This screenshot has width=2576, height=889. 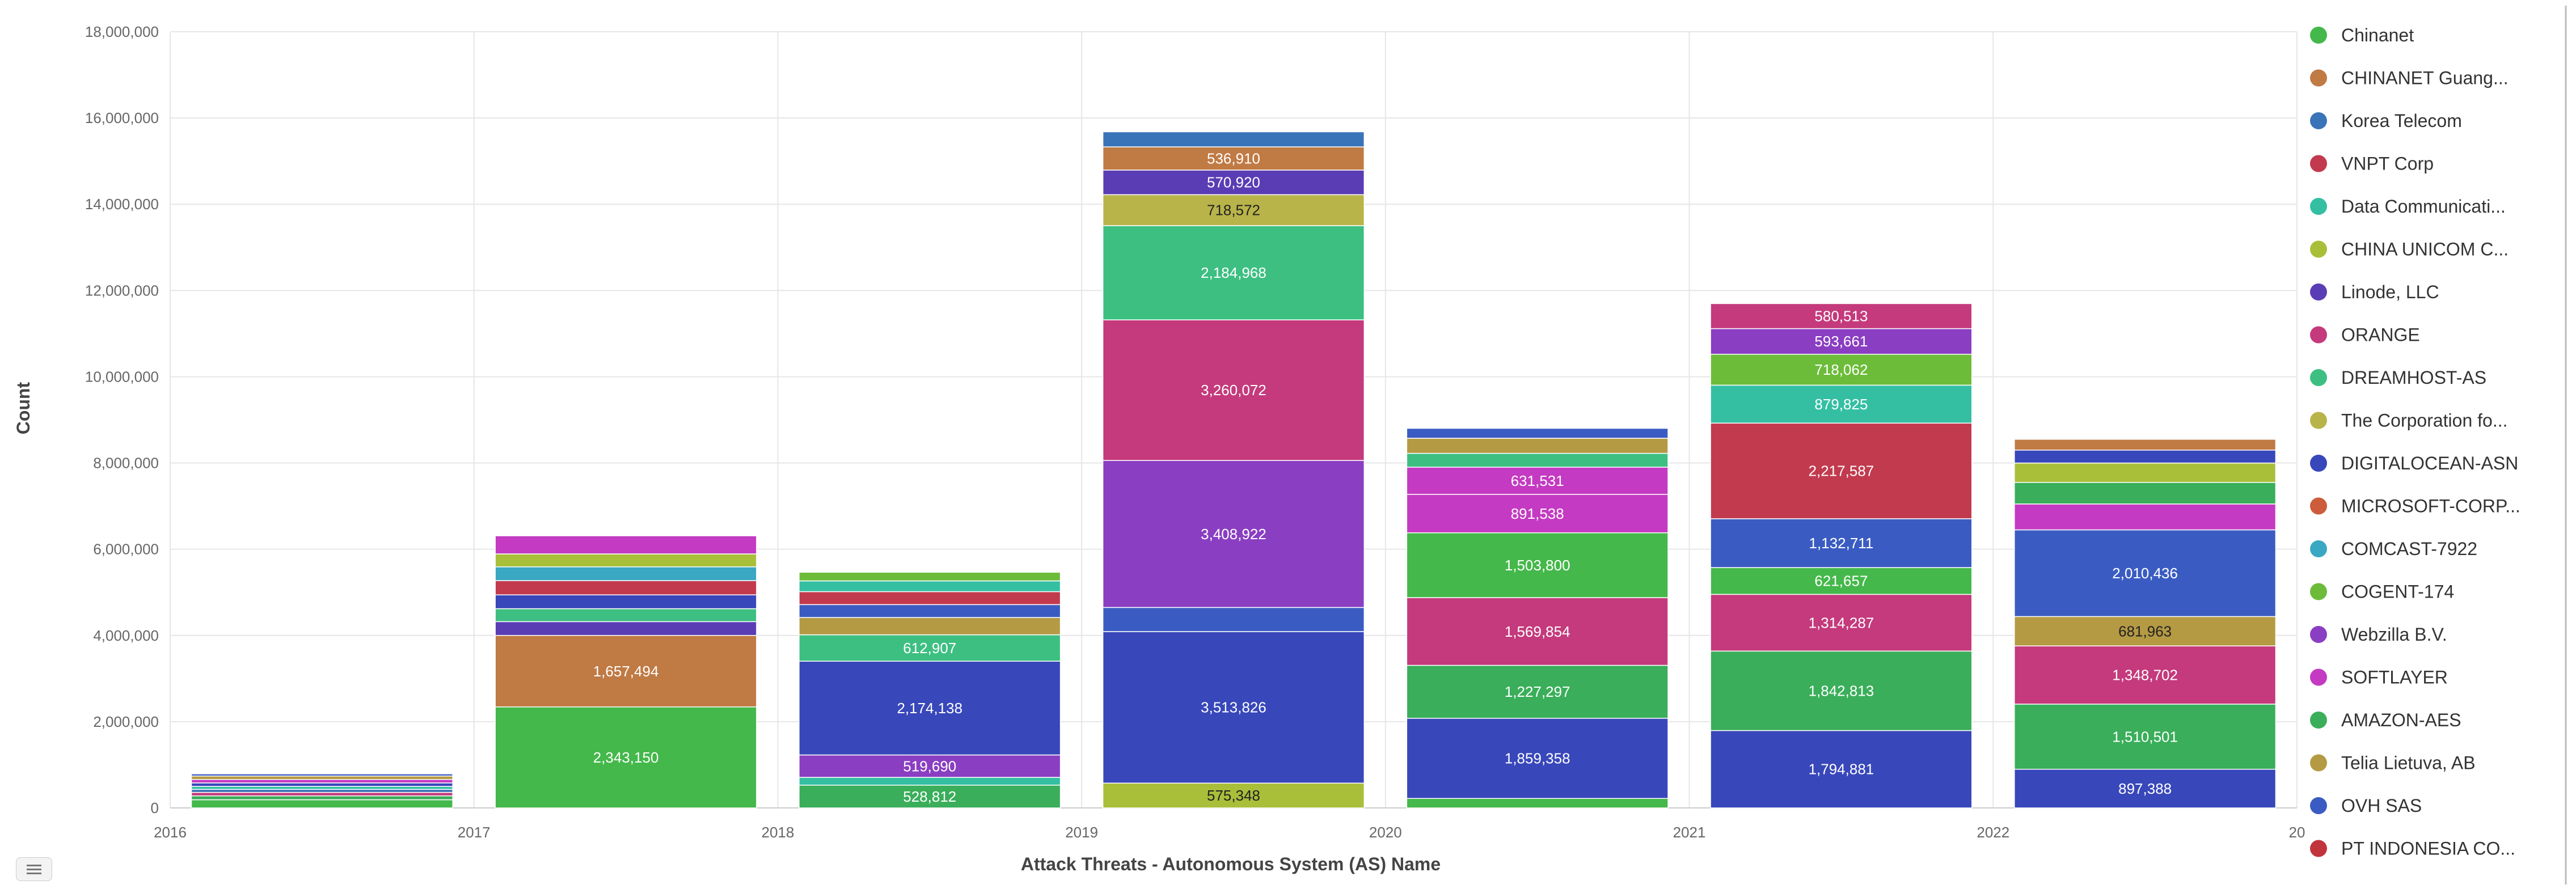 What do you see at coordinates (2380, 335) in the screenshot?
I see `legend-label: ORANGE` at bounding box center [2380, 335].